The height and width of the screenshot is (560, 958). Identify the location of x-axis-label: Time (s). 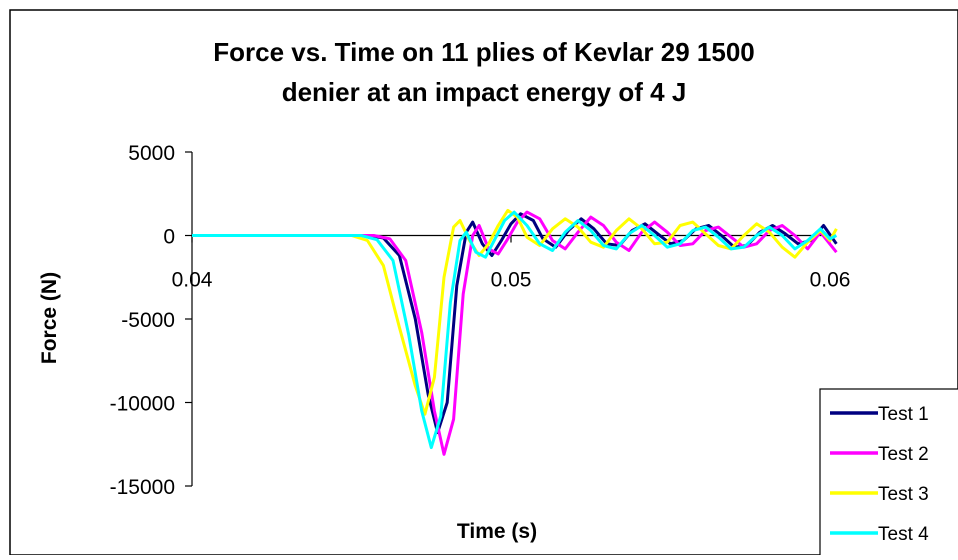
(497, 531).